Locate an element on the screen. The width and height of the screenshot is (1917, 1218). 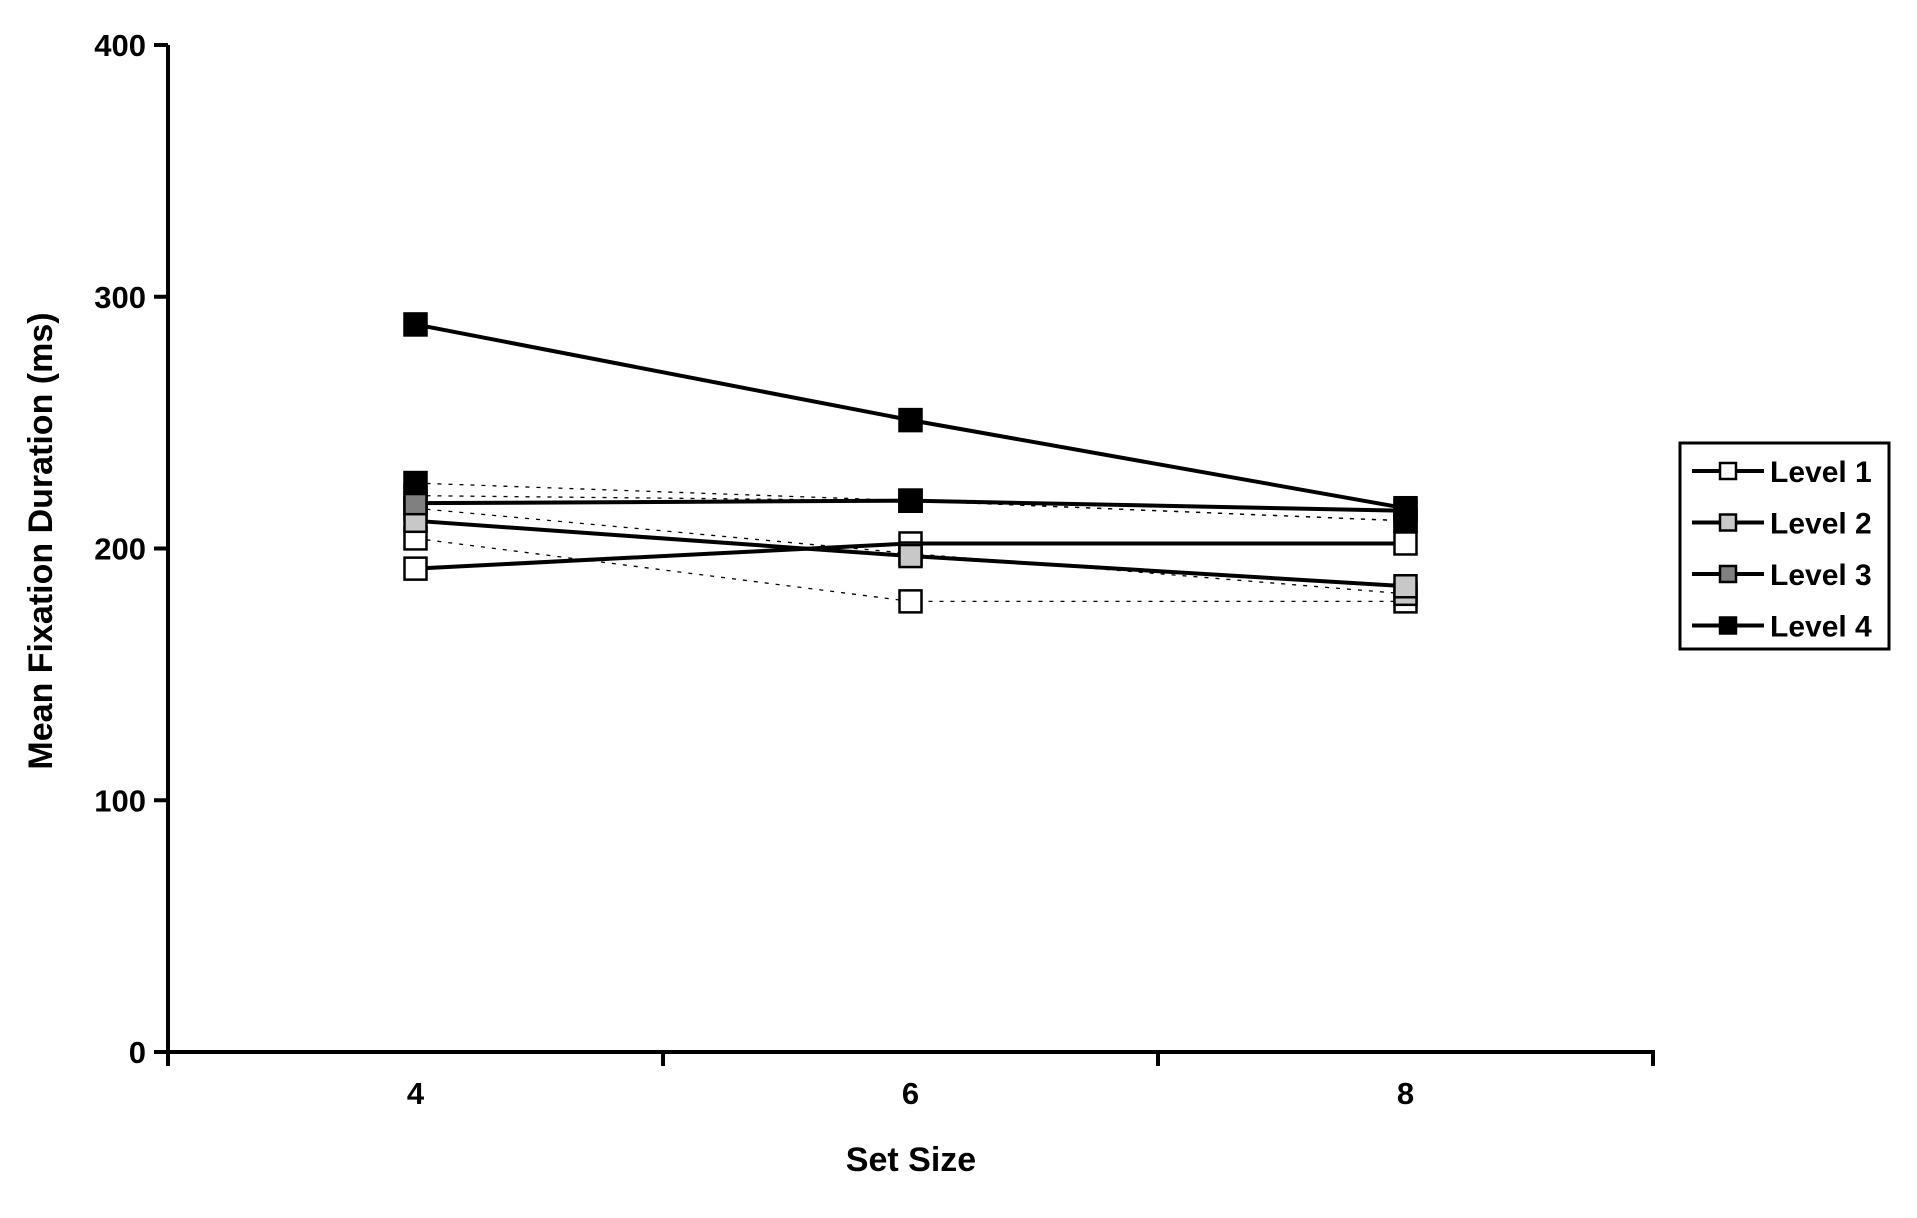
legend: Level 1 Level 2 Level 3 Level 4 is located at coordinates (1784, 546).